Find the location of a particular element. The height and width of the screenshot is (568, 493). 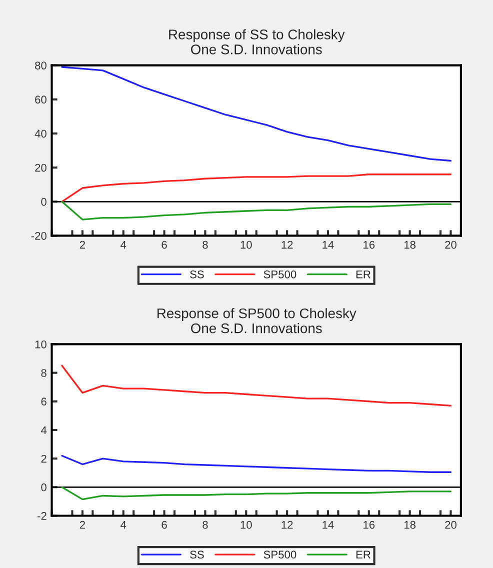

y-tick-label: 2 is located at coordinates (43, 458).